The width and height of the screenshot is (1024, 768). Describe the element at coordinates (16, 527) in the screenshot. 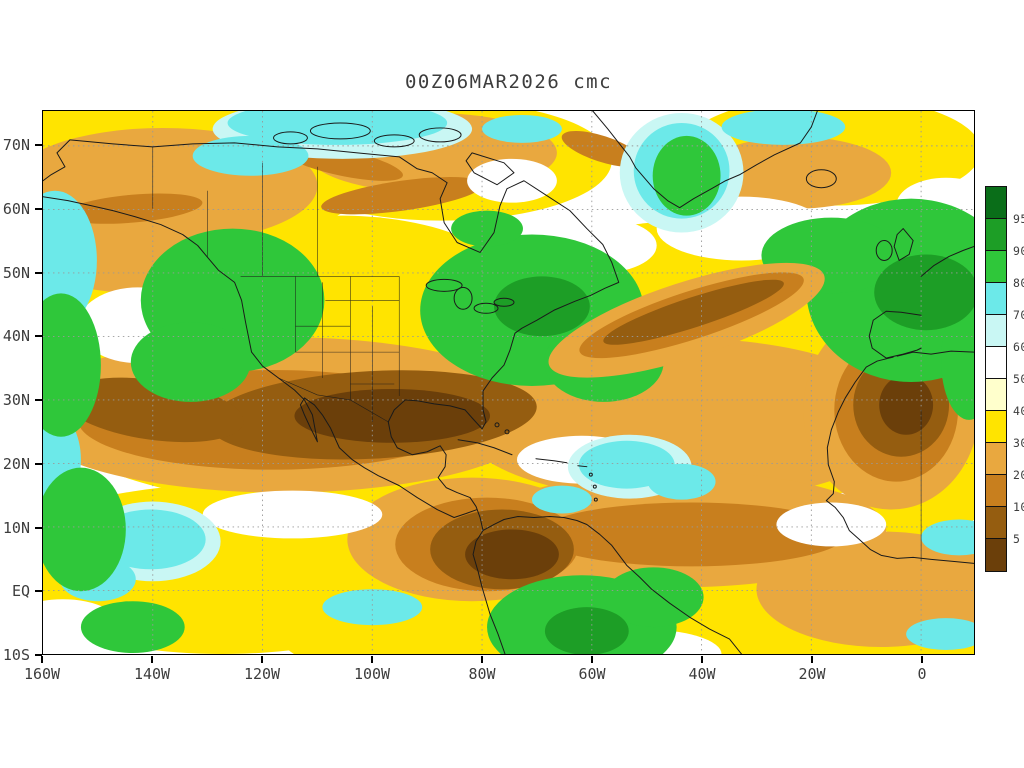

I see `lat-tick-label: 10N` at that location.